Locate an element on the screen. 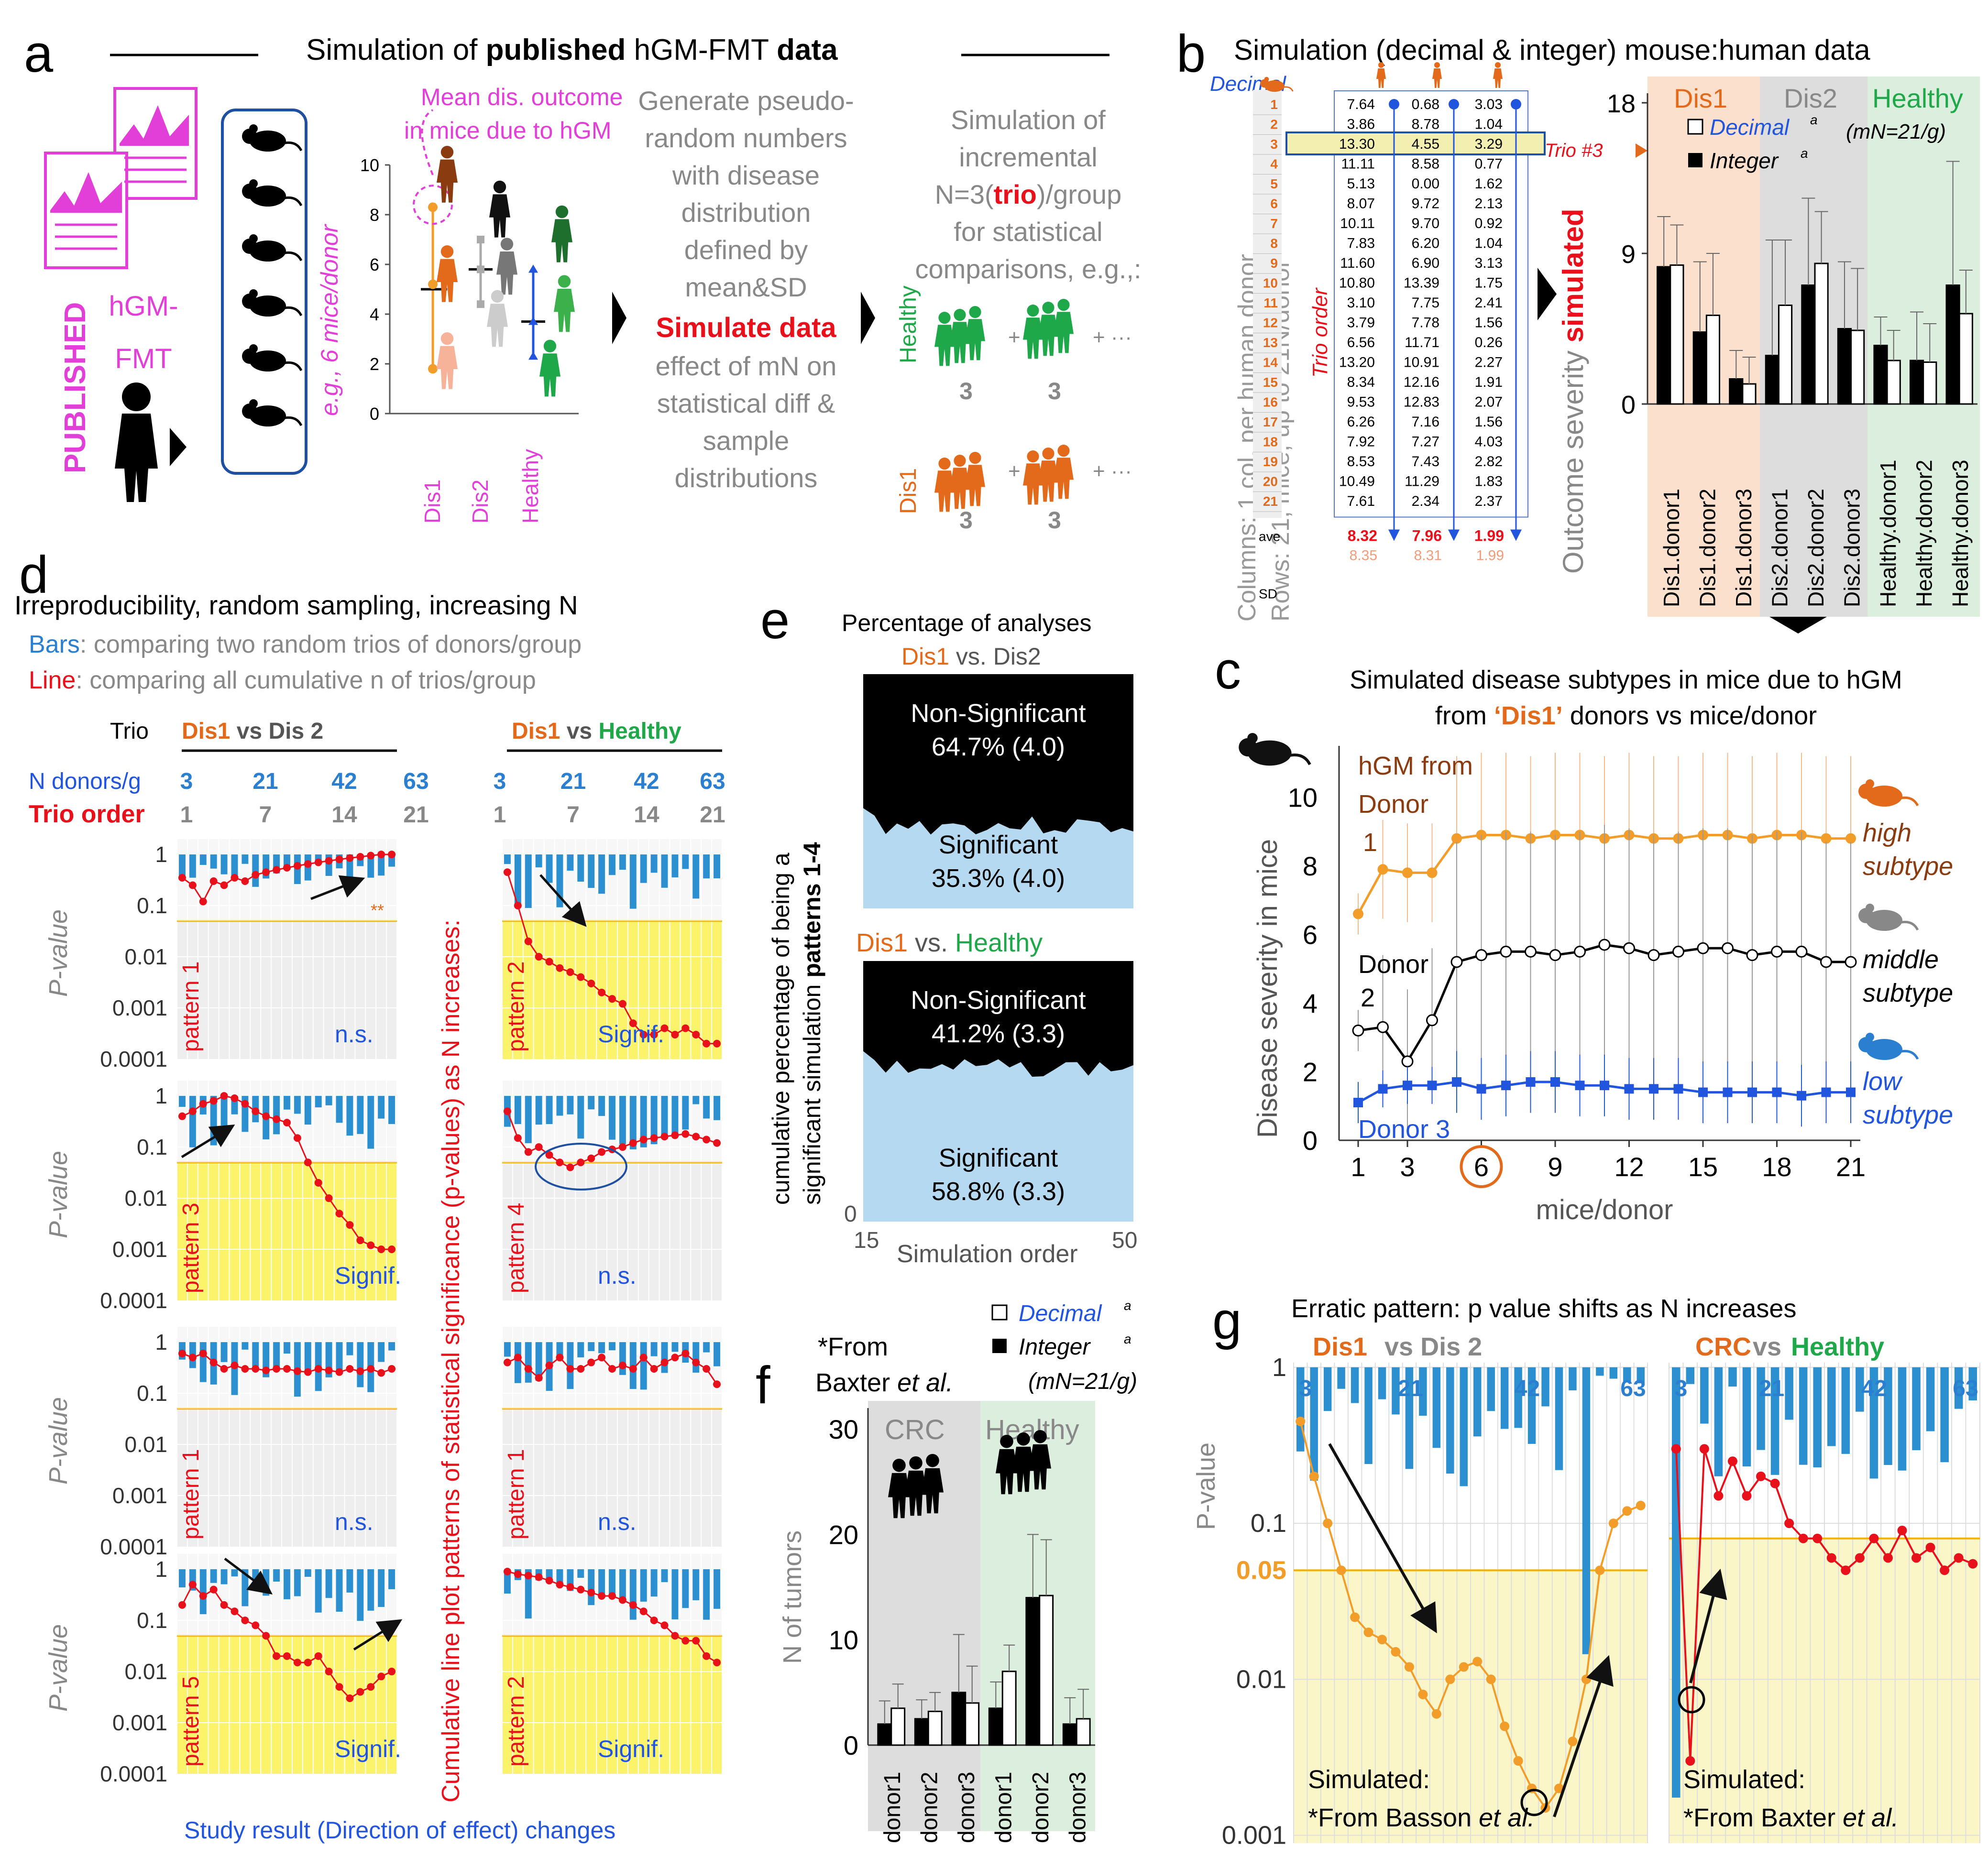 Image resolution: width=1988 pixels, height=1857 pixels. ns-label: Non-Significant is located at coordinates (998, 1001).